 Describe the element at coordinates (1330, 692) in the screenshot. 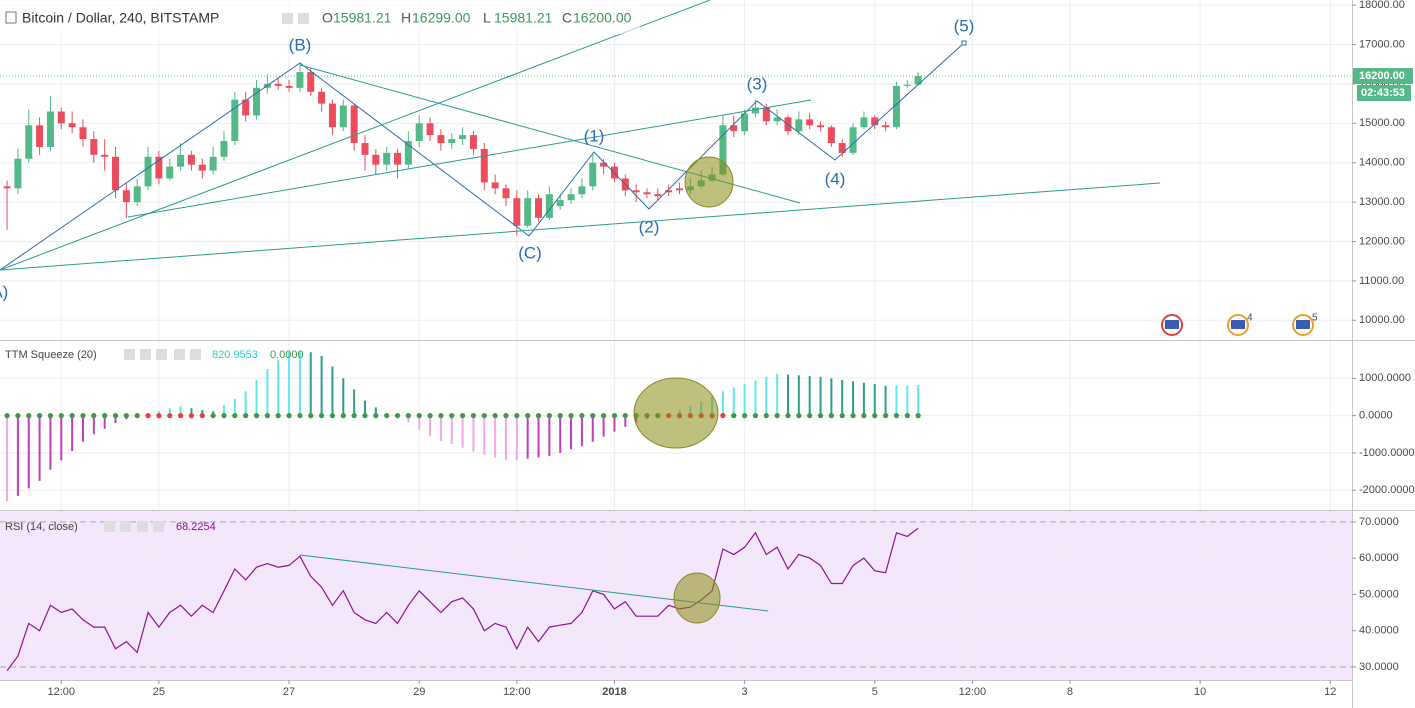

I see `x-tick-label: 12` at that location.